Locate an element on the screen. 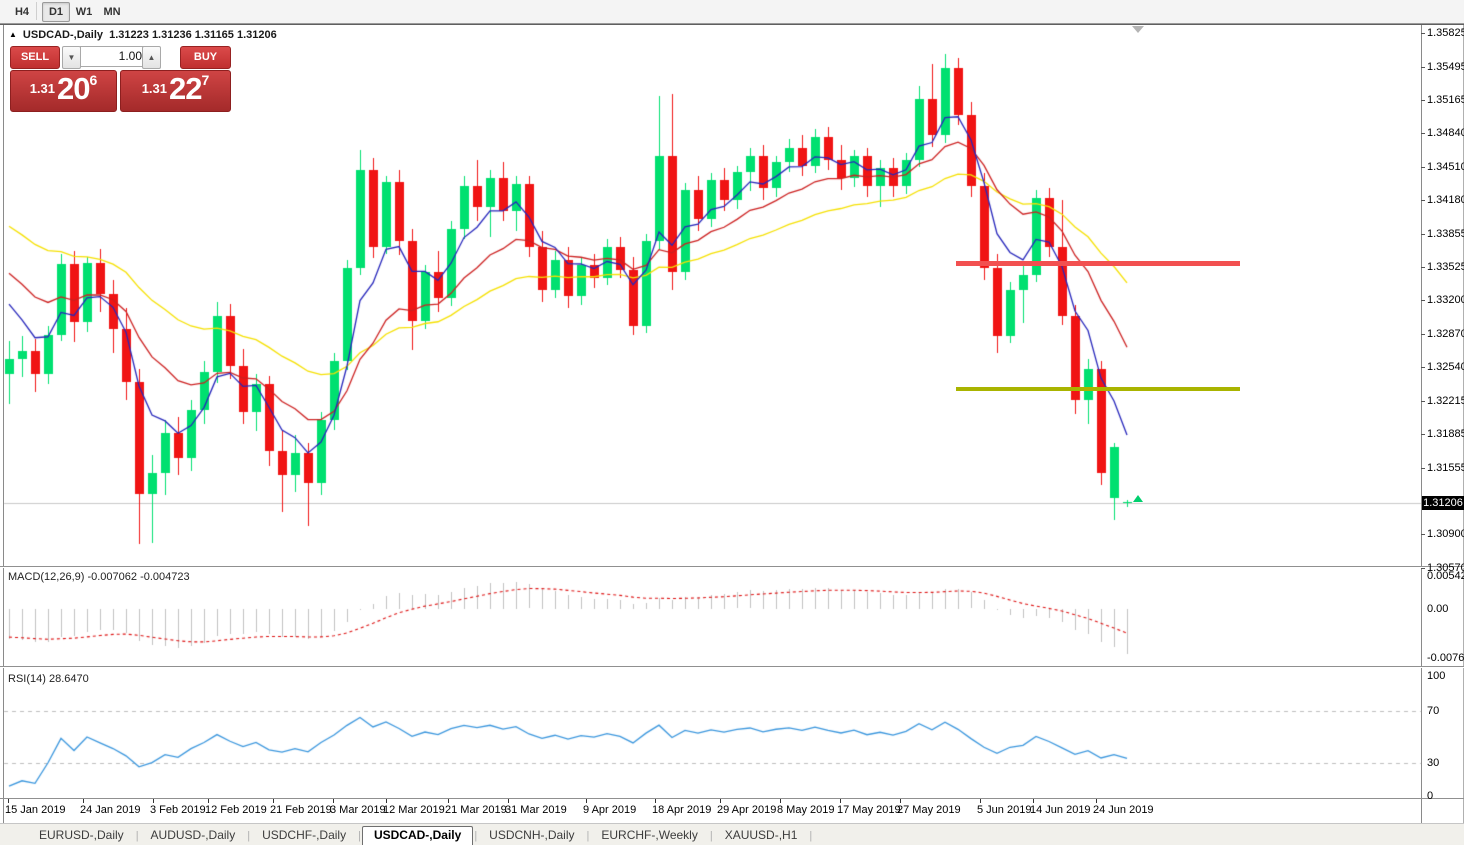 This screenshot has width=1464, height=845. price-tick-label: 1.33200 is located at coordinates (1445, 300).